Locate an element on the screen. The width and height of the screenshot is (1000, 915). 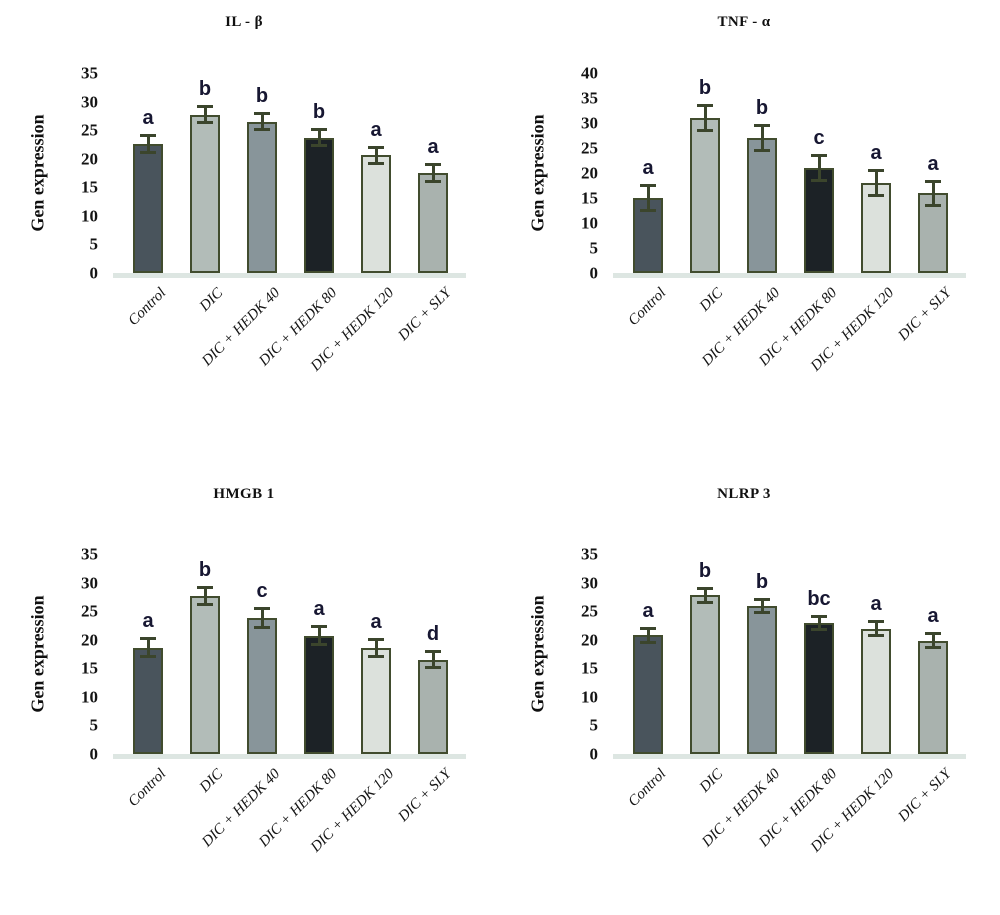
x-category-label: Control is located at coordinates (147, 788).